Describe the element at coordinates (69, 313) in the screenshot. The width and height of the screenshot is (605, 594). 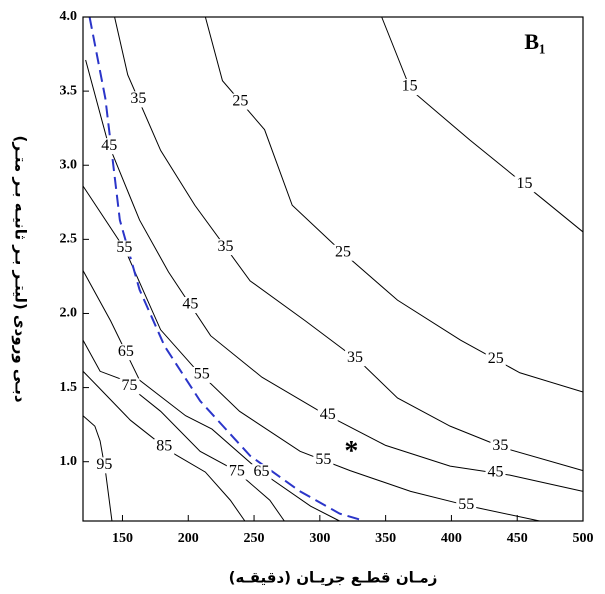
I see `y-tick-label: 2.0` at that location.